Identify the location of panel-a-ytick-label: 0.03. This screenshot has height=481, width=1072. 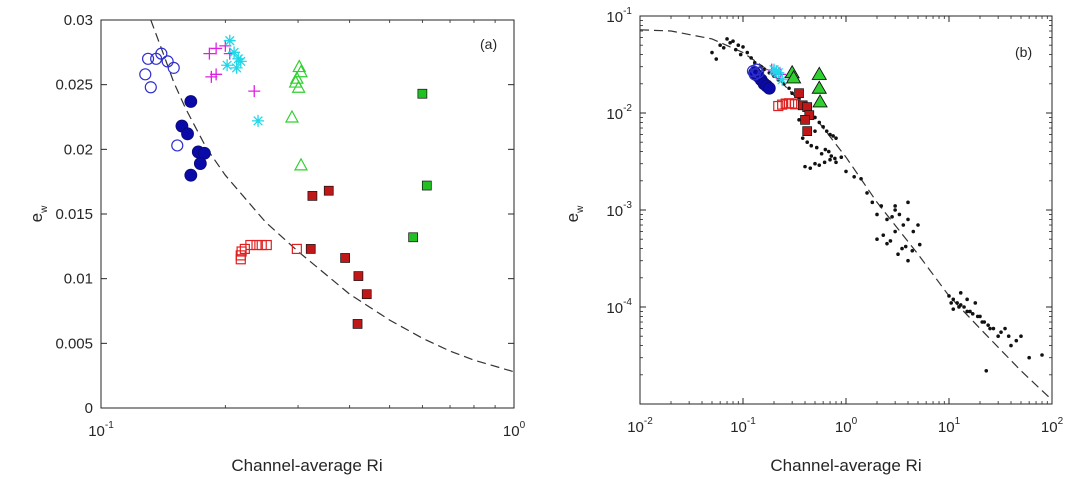
(78, 20).